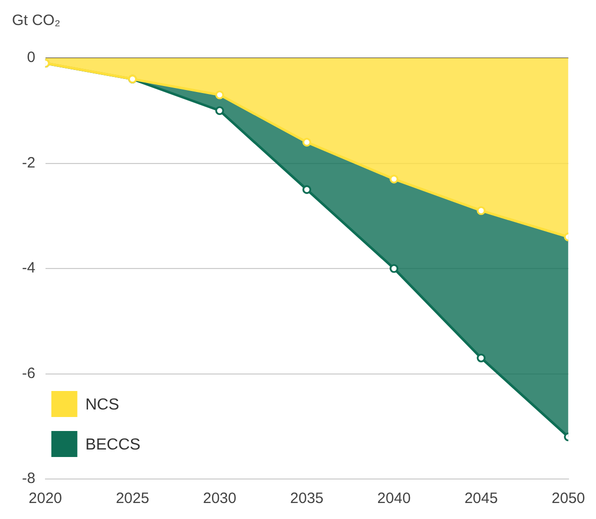 This screenshot has width=596, height=519. Describe the element at coordinates (31, 57) in the screenshot. I see `y-tick-label: 0` at that location.